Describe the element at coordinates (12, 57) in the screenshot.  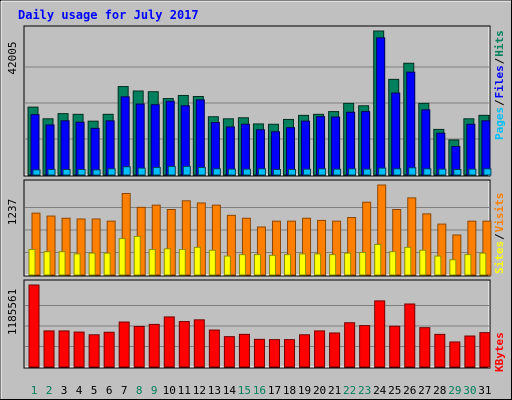
I see `max-label-hits: 42005` at that location.